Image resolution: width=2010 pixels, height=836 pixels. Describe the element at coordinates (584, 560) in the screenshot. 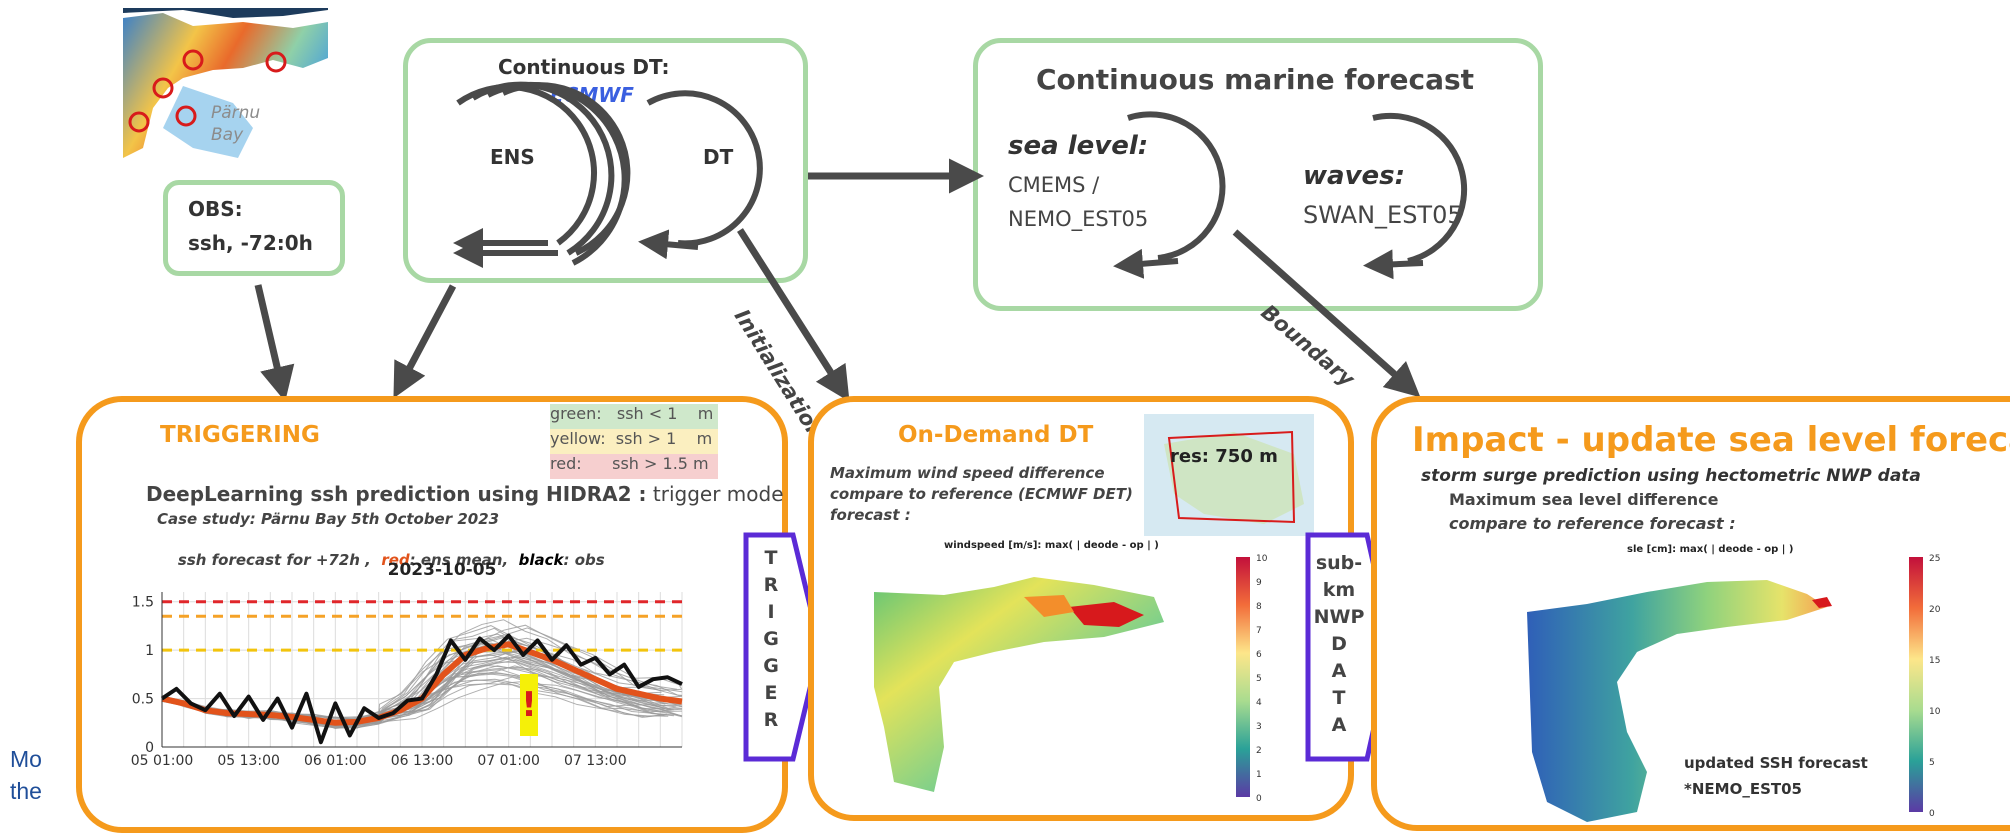

I see `forecast-suffix: : obs` at that location.